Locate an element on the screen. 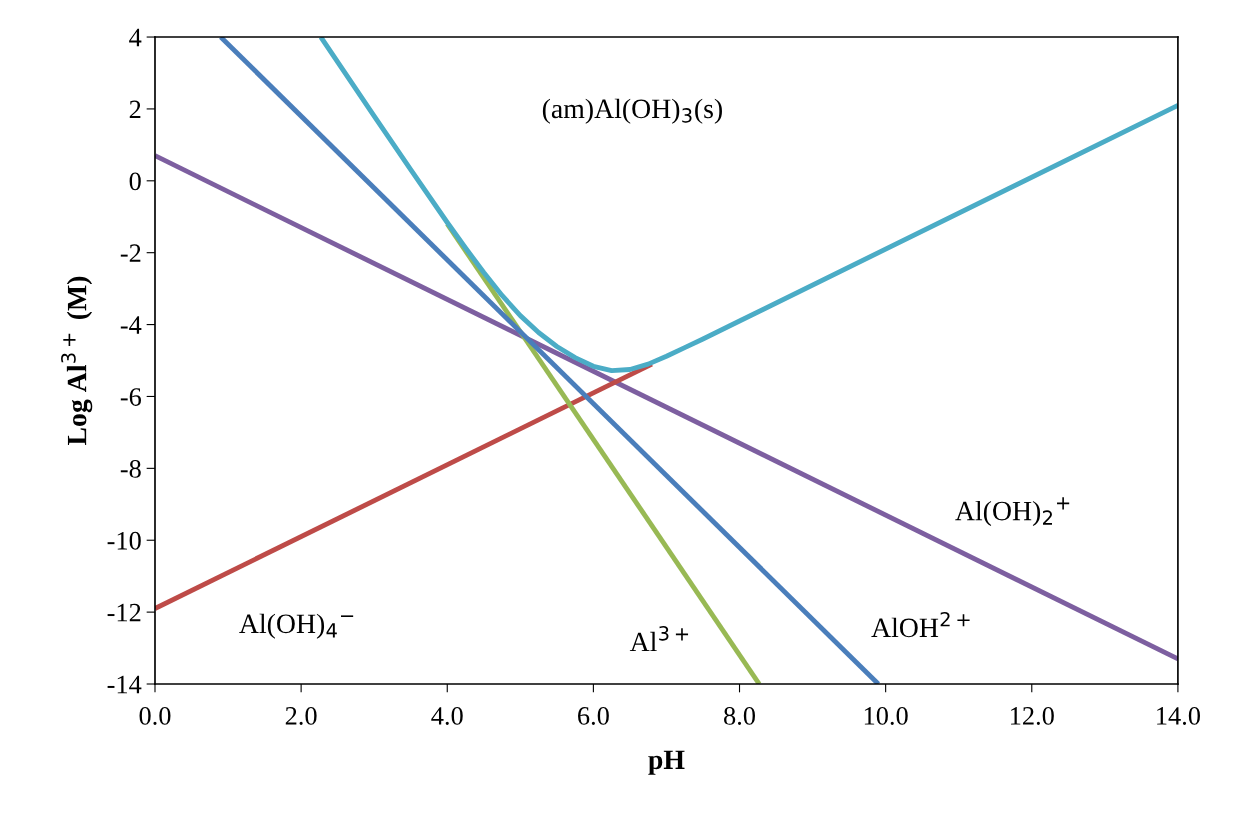  x-tick-label: 14.0 is located at coordinates (1178, 715).